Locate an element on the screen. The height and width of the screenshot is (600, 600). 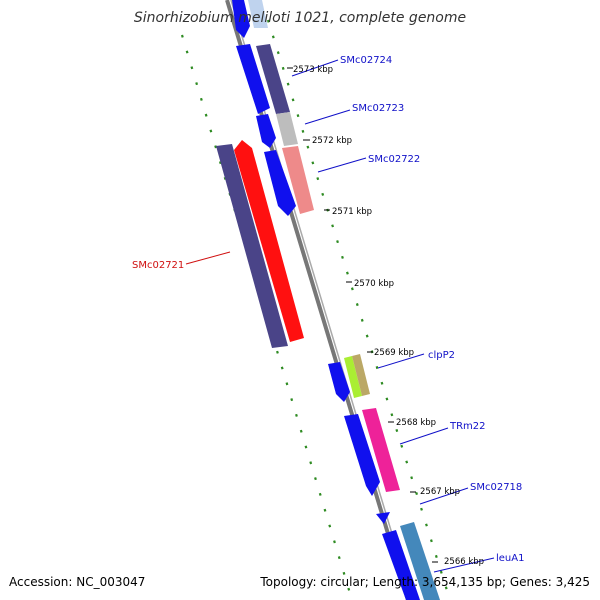
tick-label: 2567 kbp is located at coordinates (440, 492).